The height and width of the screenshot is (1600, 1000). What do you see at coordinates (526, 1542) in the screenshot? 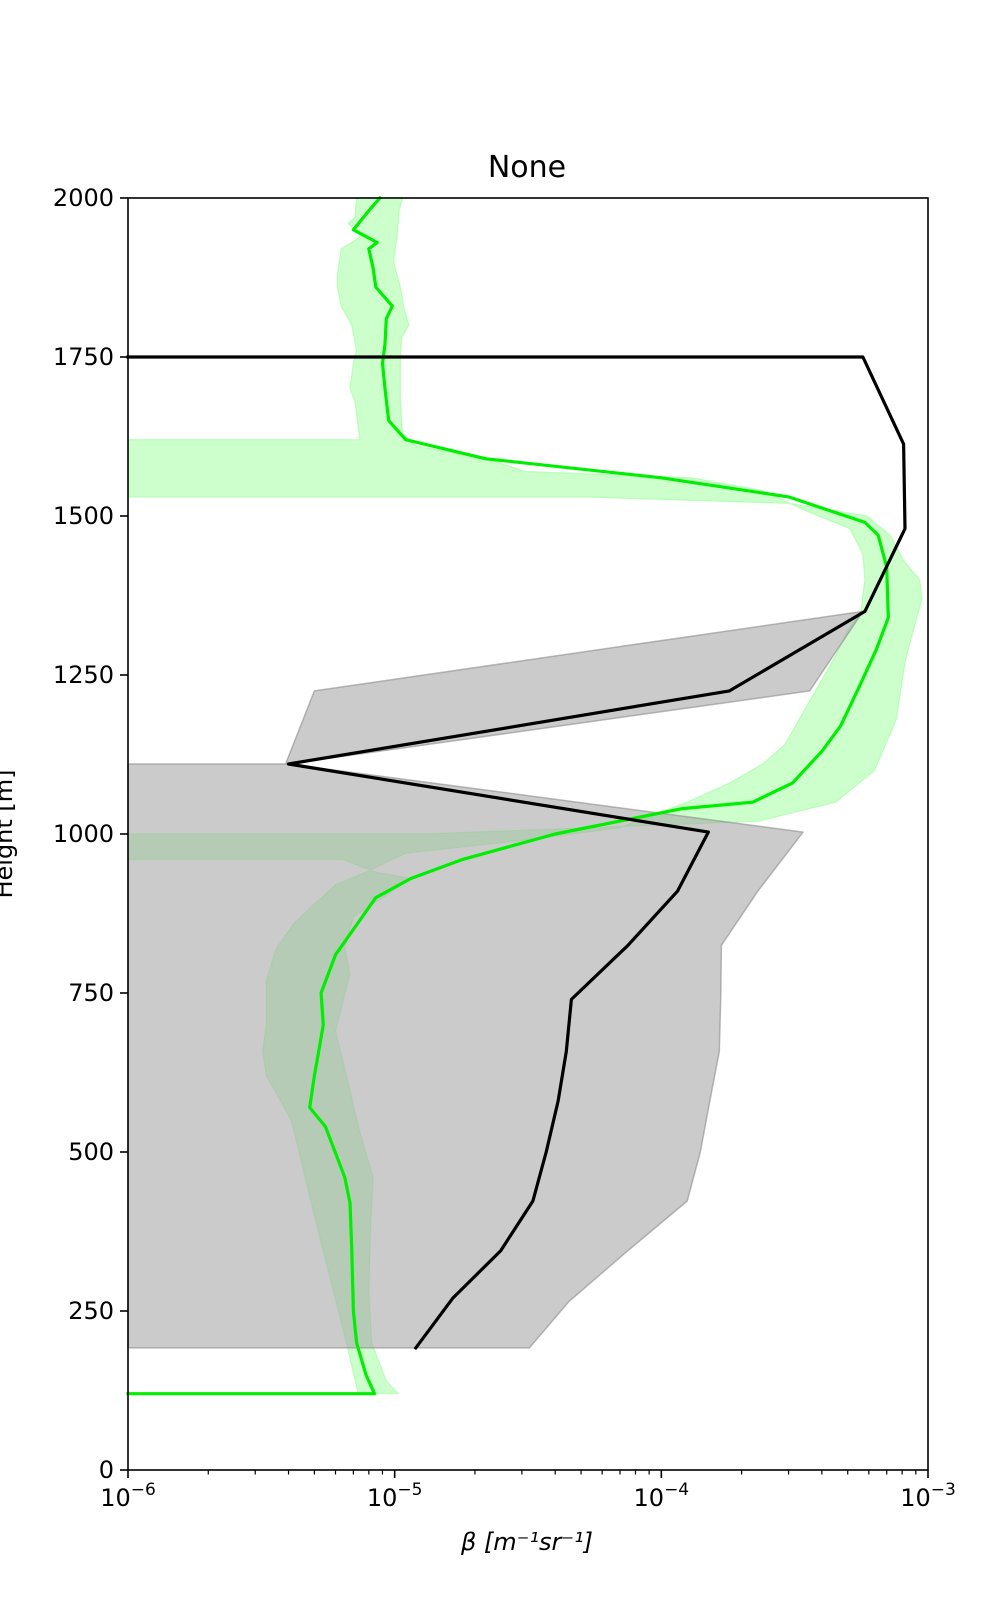
I see `x-axis-label: β [m⁻¹sr⁻¹]` at bounding box center [526, 1542].